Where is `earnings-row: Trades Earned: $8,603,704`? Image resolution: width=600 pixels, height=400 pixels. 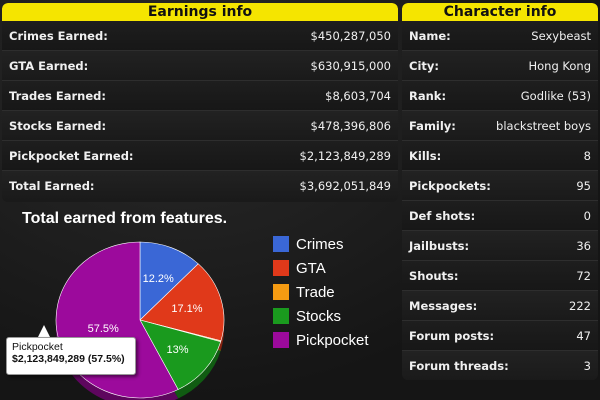 earnings-row: Trades Earned: $8,603,704 is located at coordinates (200, 96).